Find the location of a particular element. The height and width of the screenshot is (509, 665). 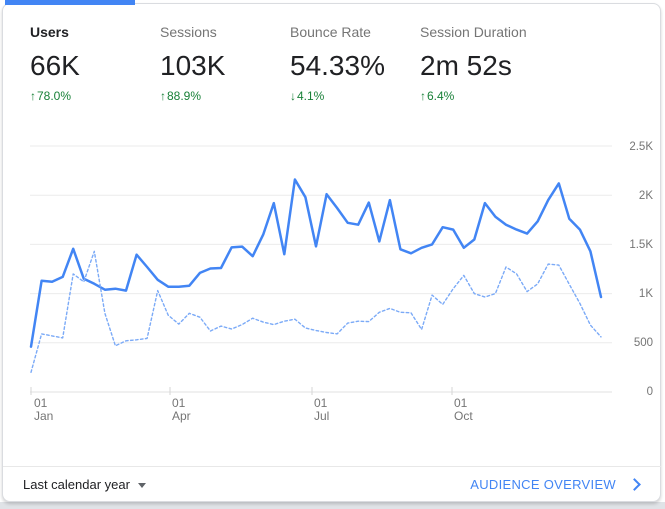

card-footer: Last calendar year AUDIENCE OVERVIEW is located at coordinates (332, 484).